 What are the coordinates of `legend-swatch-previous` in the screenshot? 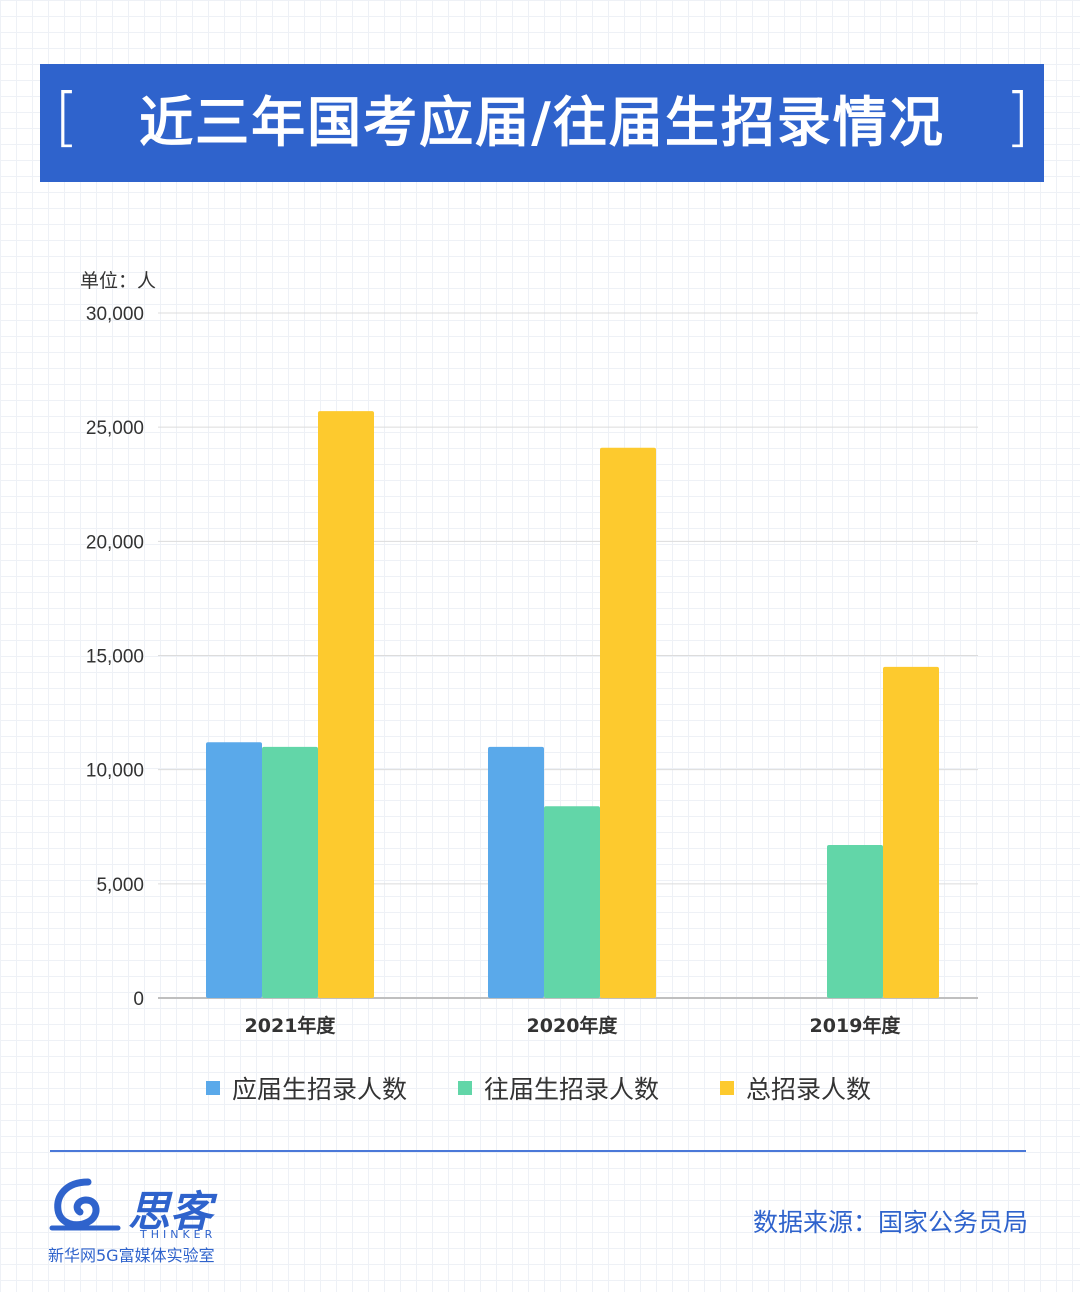 It's located at (465, 1088).